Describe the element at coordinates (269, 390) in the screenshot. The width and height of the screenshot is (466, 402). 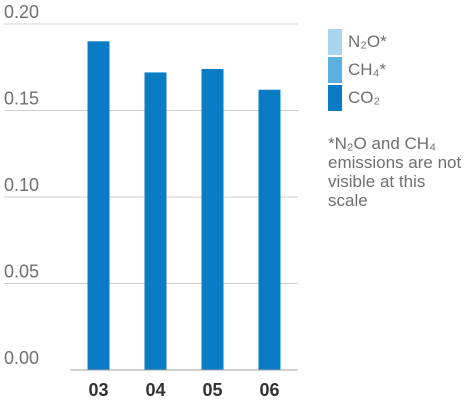
I see `x-tick-label-06: 06` at that location.